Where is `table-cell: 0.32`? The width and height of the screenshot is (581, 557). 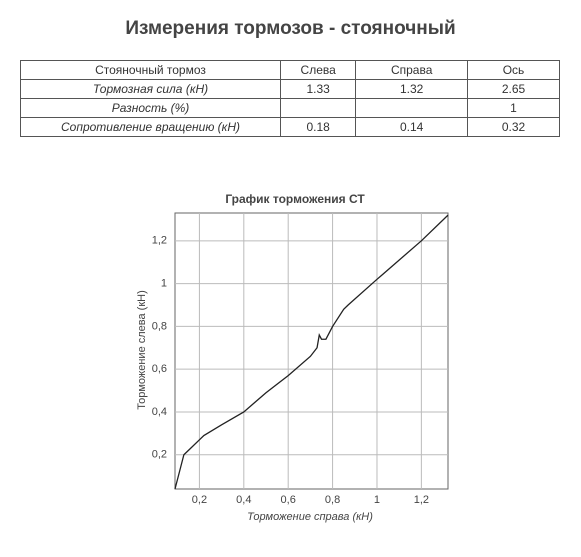
table-cell: 0.32 is located at coordinates (513, 127).